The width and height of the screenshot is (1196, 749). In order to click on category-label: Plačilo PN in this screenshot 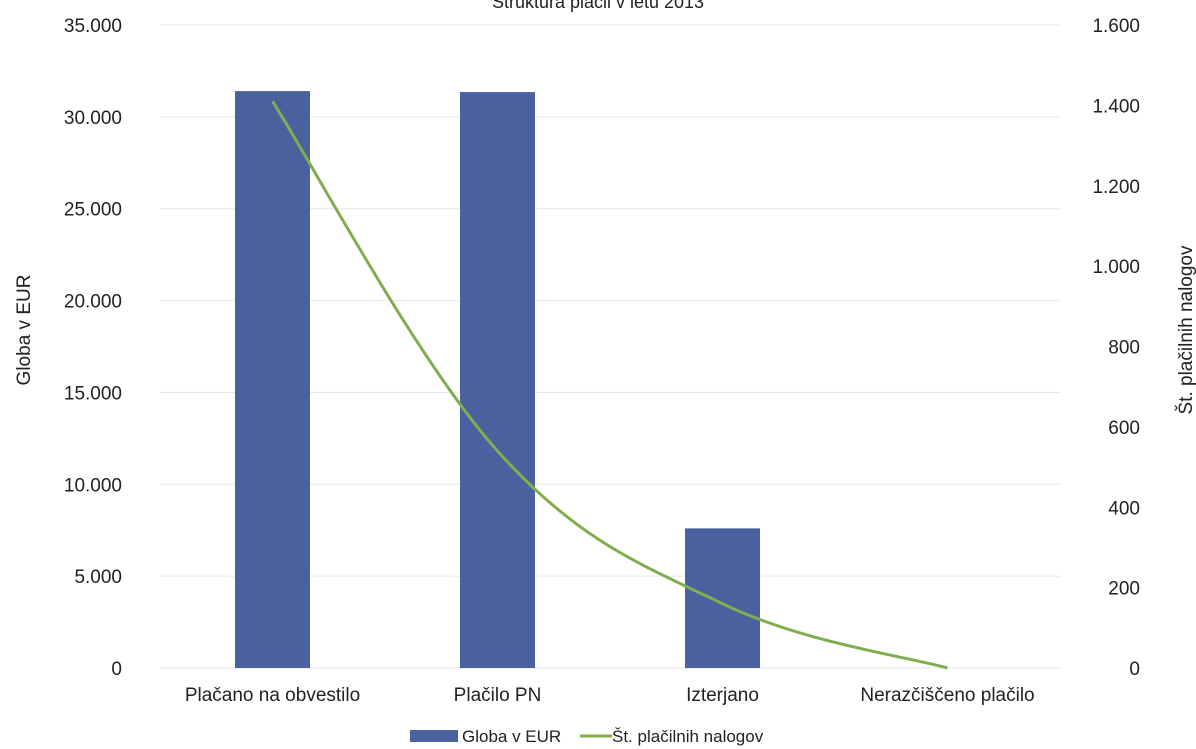, I will do `click(498, 695)`.